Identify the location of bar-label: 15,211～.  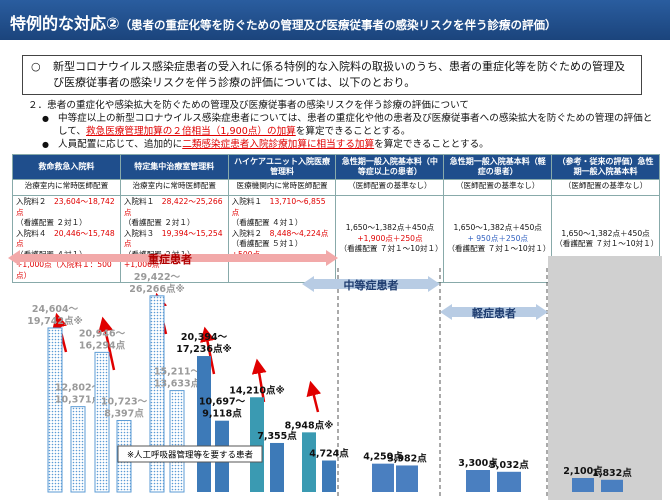
(177, 372).